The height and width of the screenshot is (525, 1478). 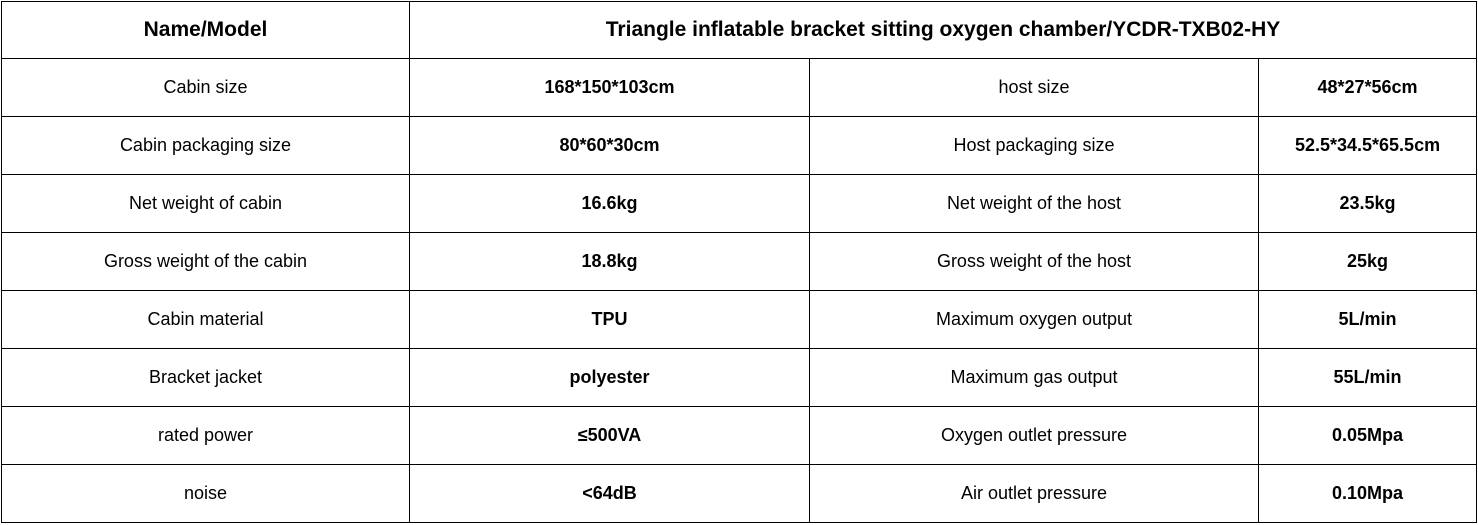 What do you see at coordinates (205, 493) in the screenshot?
I see `label-cell: noise` at bounding box center [205, 493].